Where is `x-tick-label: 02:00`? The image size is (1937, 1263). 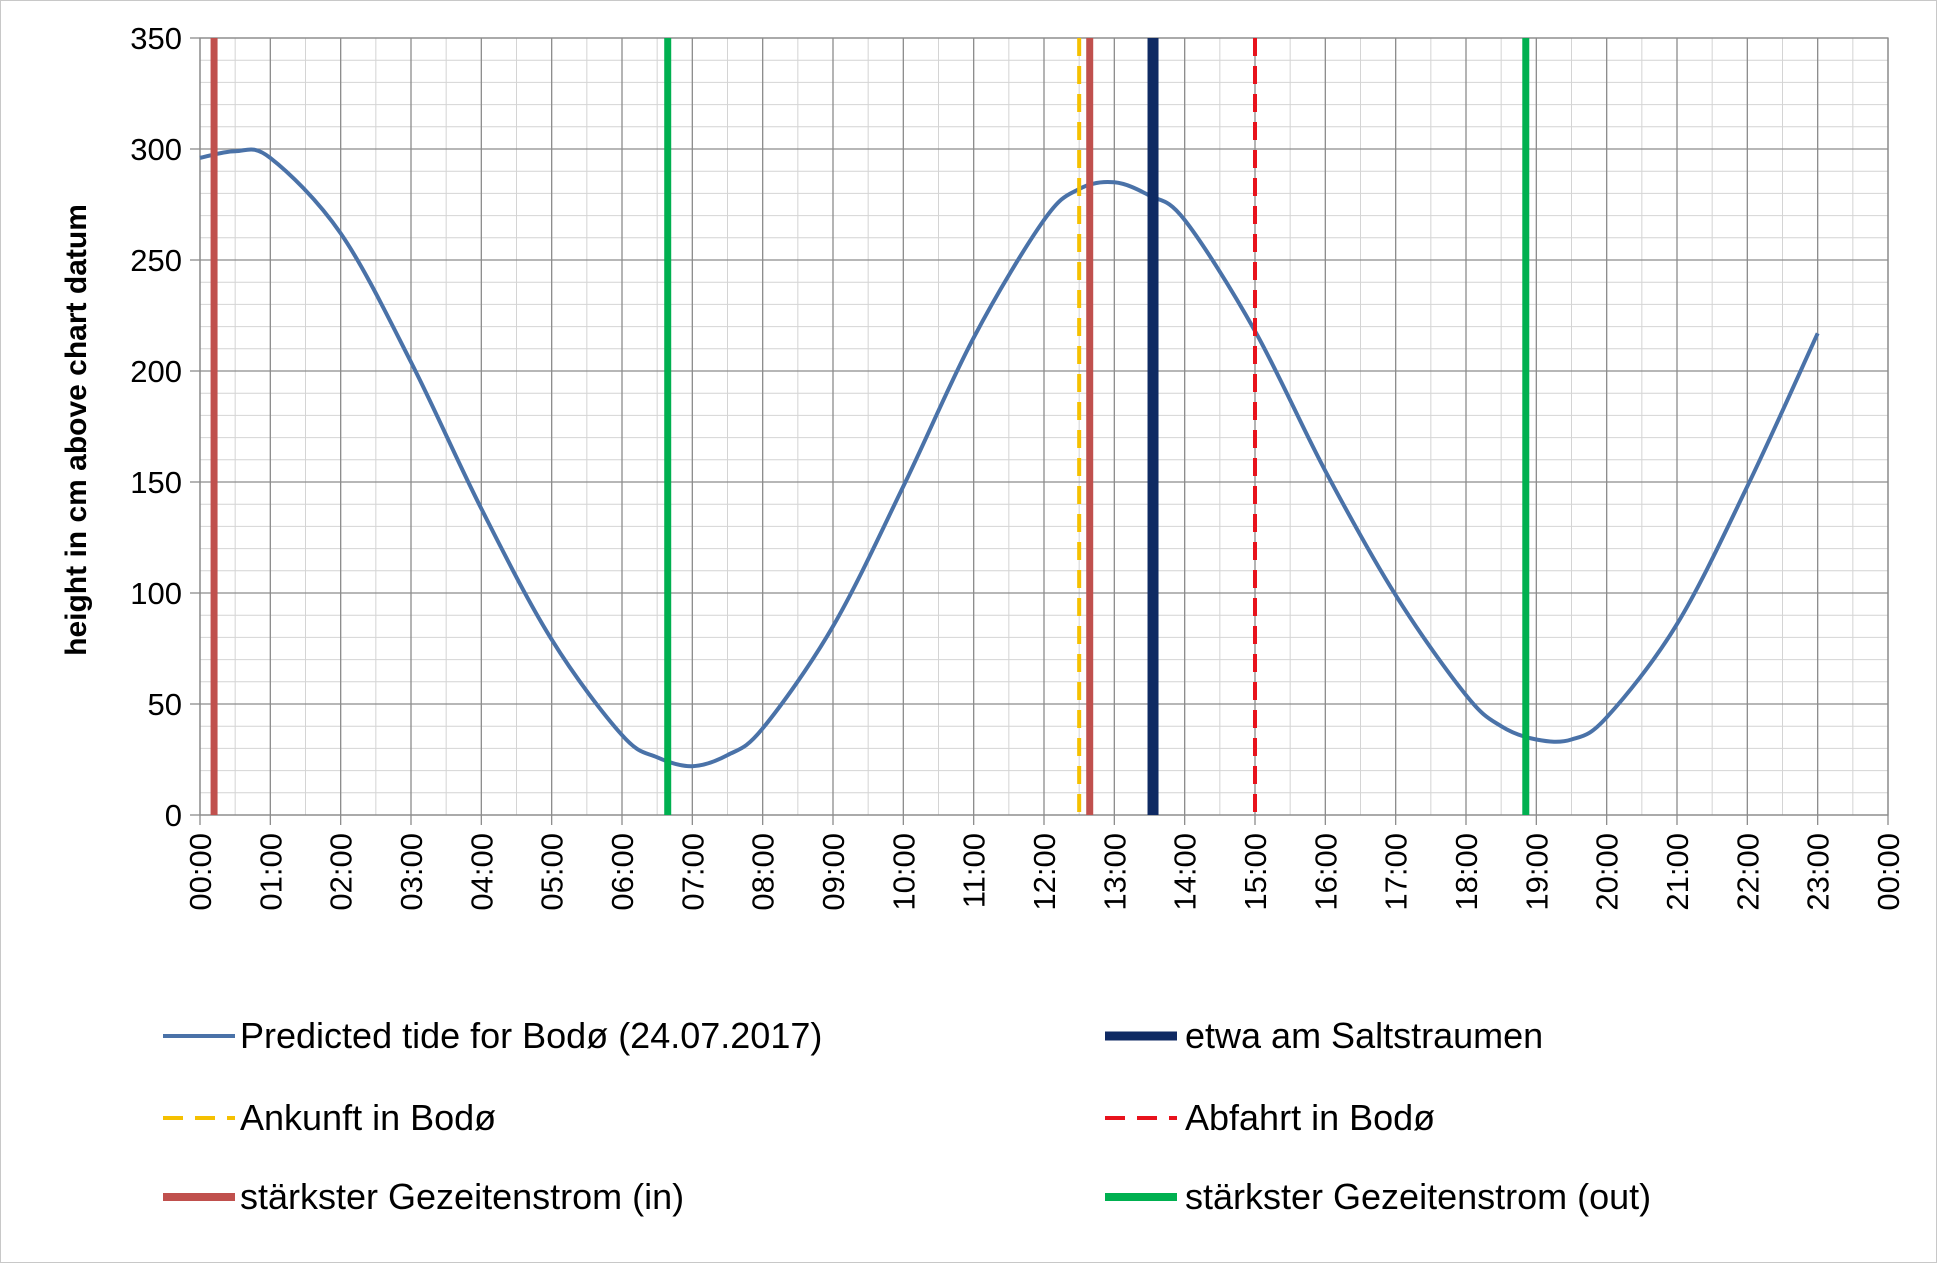
x-tick-label: 02:00 is located at coordinates (341, 872).